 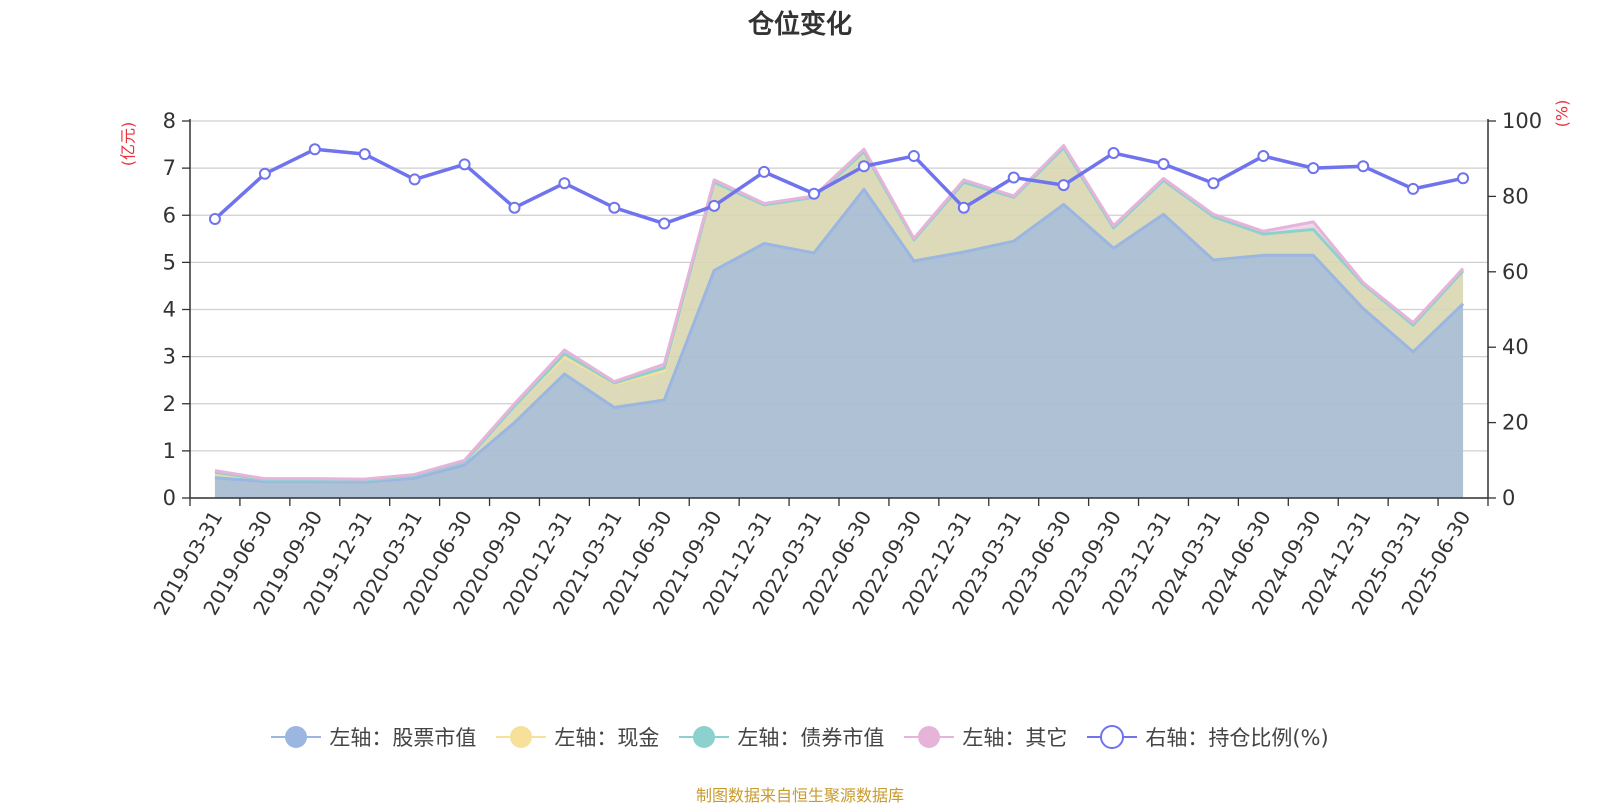 What do you see at coordinates (1508, 498) in the screenshot?
I see `right-axis-tick-label: 0` at bounding box center [1508, 498].